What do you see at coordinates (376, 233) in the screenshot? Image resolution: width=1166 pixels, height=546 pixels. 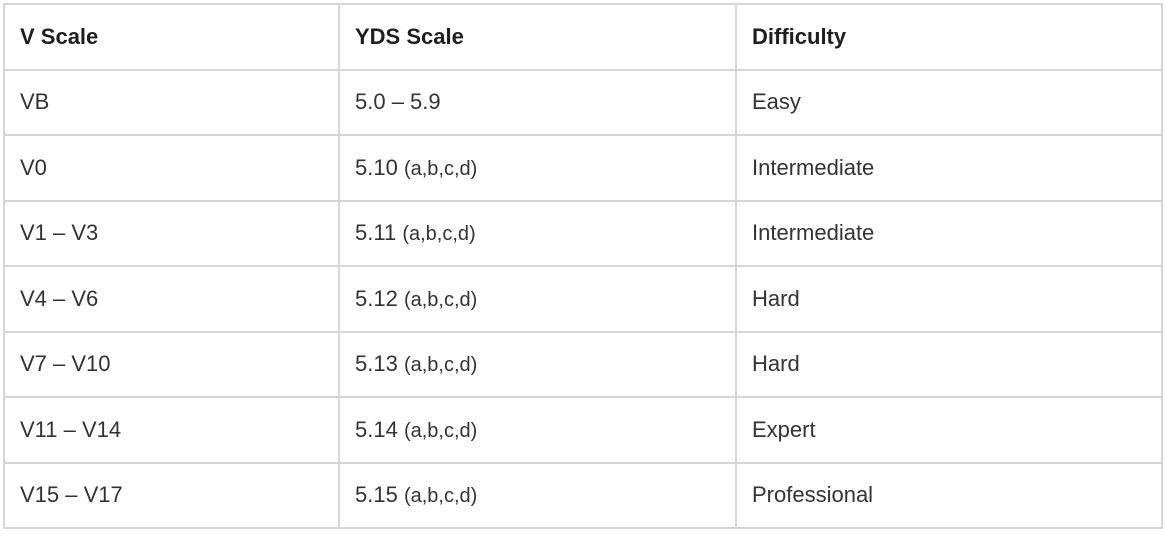 I see `yds-grade: 5.11` at bounding box center [376, 233].